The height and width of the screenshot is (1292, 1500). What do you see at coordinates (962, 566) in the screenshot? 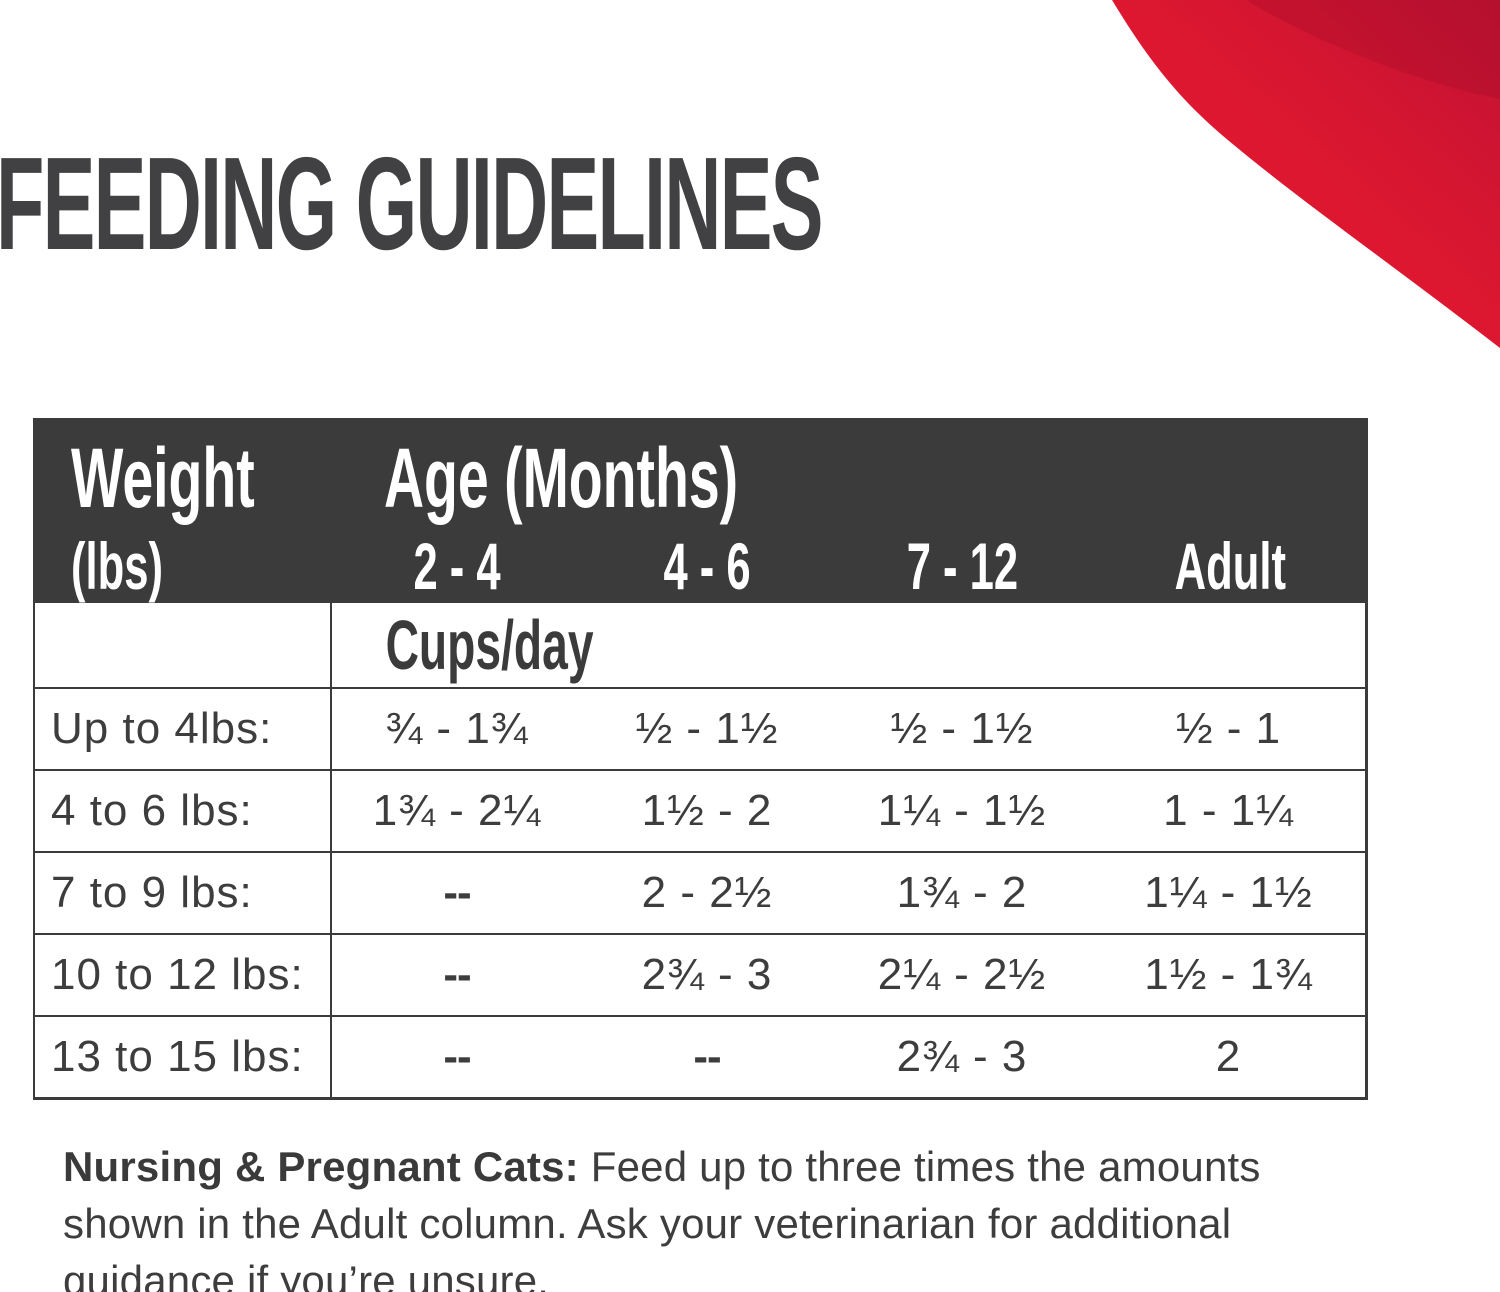
I see `age-col-7-12: 7 - 12` at bounding box center [962, 566].